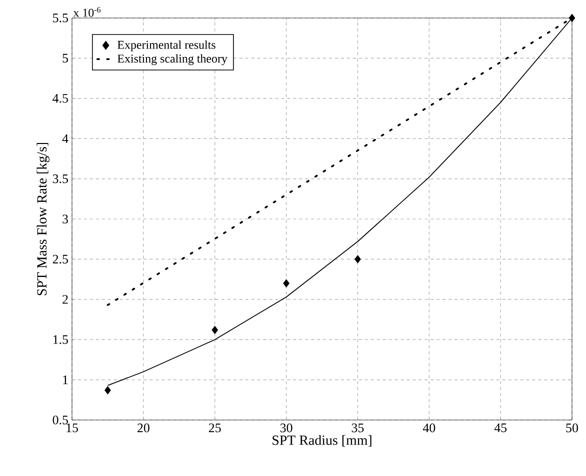  What do you see at coordinates (65, 219) in the screenshot?
I see `y-tick-label: 3` at bounding box center [65, 219].